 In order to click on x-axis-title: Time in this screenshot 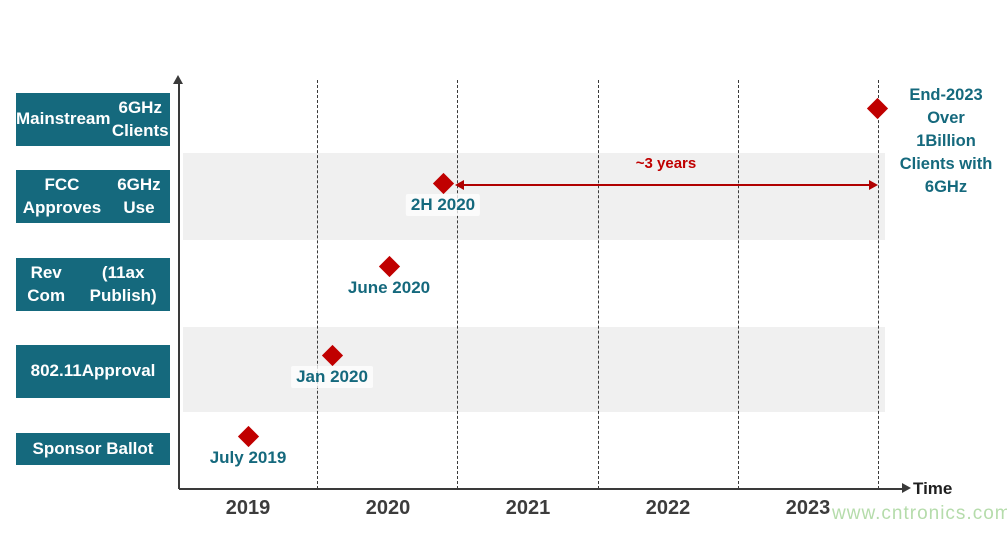, I will do `click(933, 488)`.